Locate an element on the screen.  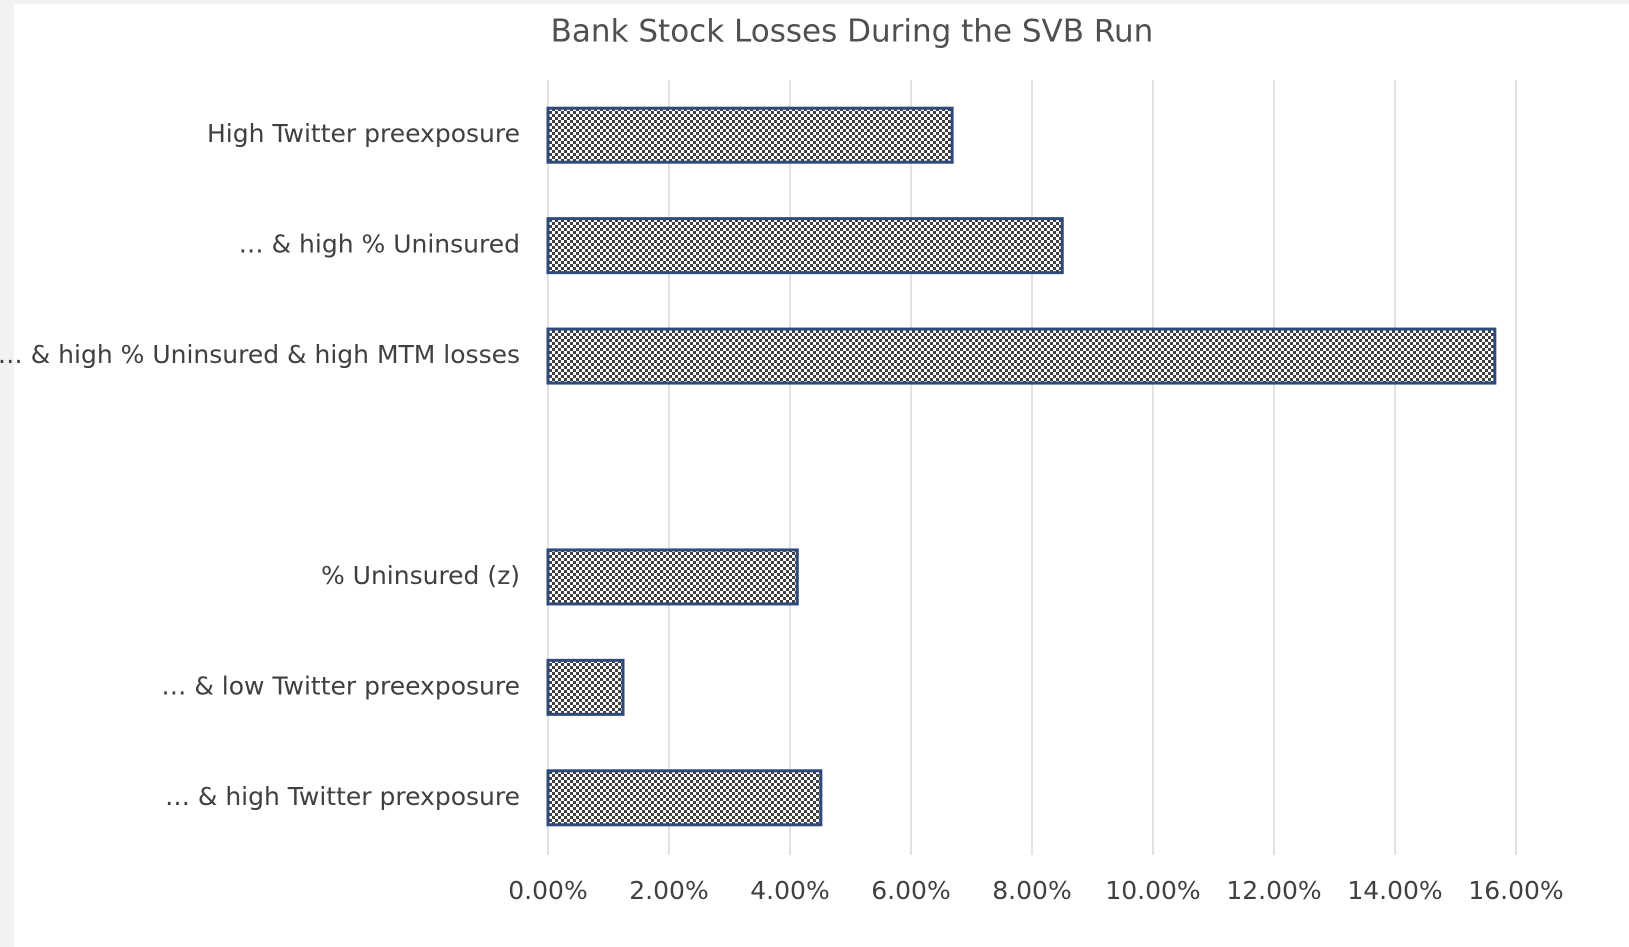
y-tick-label: … & high % Uninsured is located at coordinates (379, 244).